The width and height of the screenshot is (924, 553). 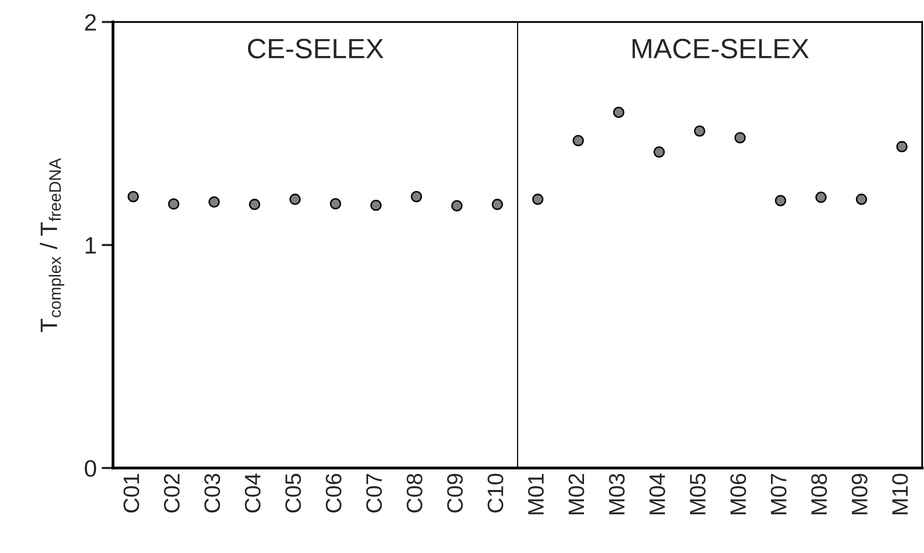 What do you see at coordinates (90, 468) in the screenshot?
I see `y-tick-label: 0` at bounding box center [90, 468].